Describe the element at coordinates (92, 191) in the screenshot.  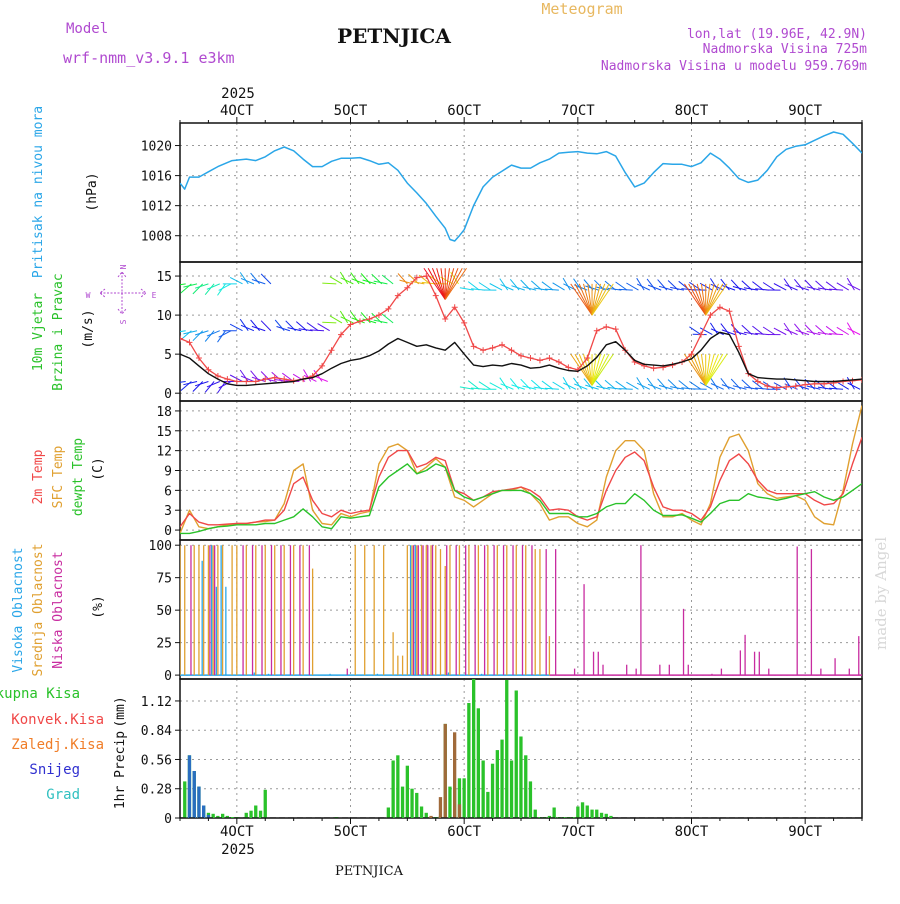
I see `pressure-unit: (hPa)` at that location.